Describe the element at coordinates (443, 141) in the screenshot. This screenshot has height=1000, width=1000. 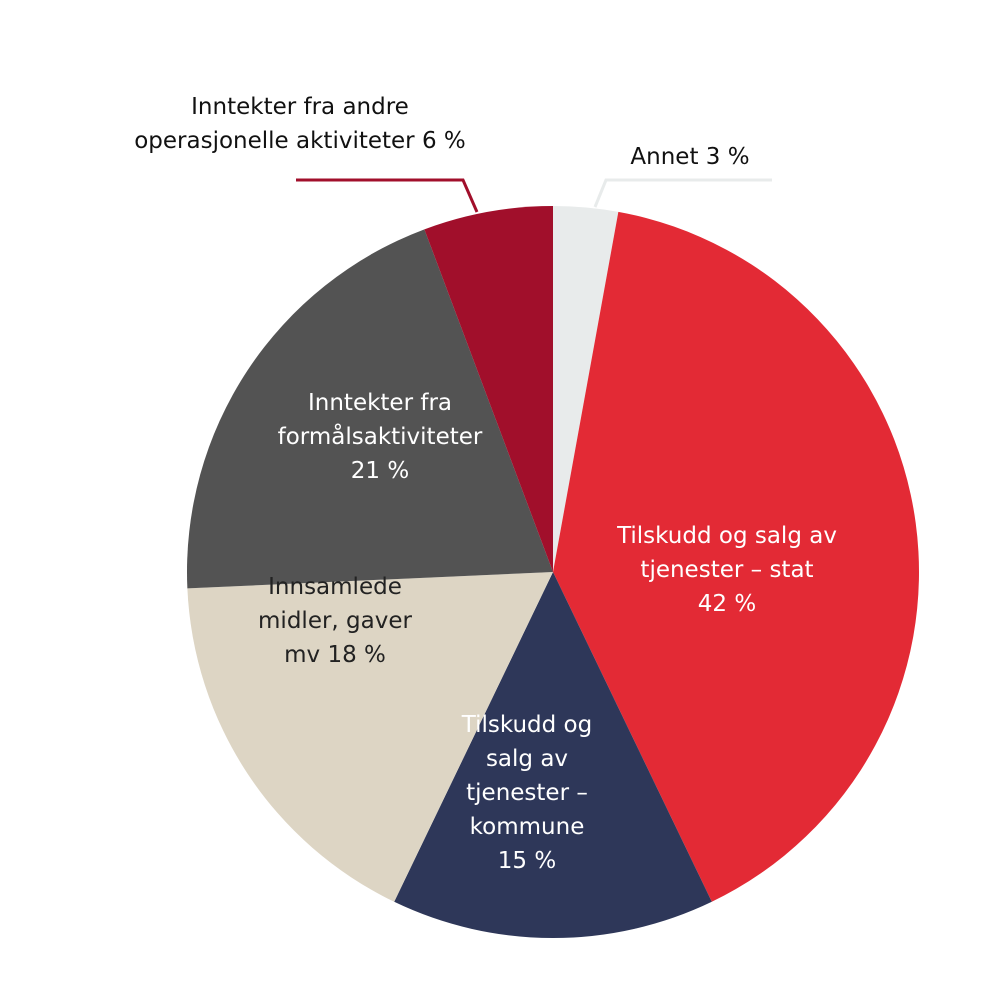
I see `value-label: 6 %` at that location.